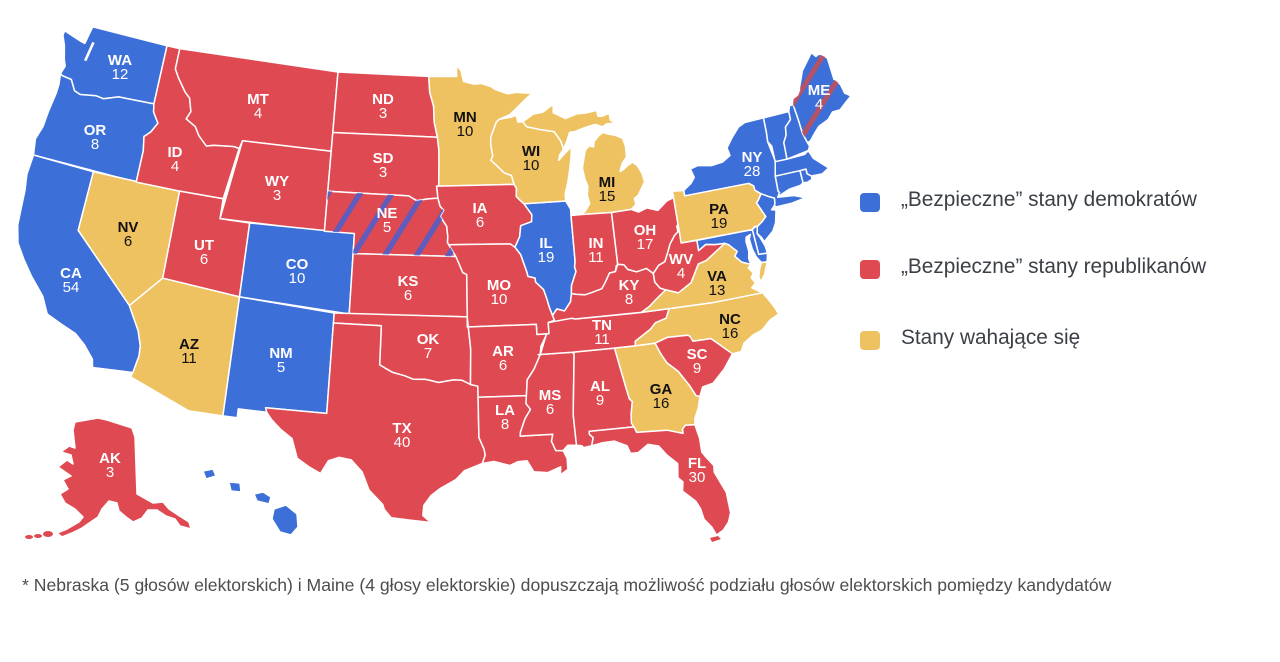  Describe the element at coordinates (175, 152) in the screenshot. I see `svg-text: ID` at that location.